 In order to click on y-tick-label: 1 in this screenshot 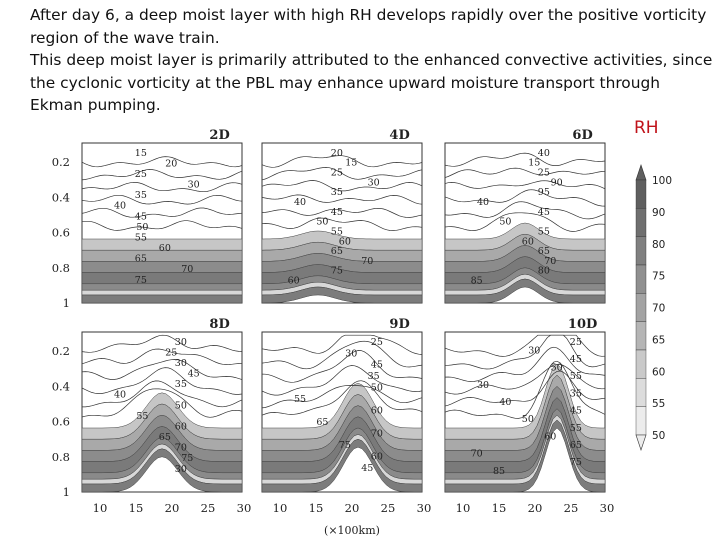, I will do `click(66, 303)`.